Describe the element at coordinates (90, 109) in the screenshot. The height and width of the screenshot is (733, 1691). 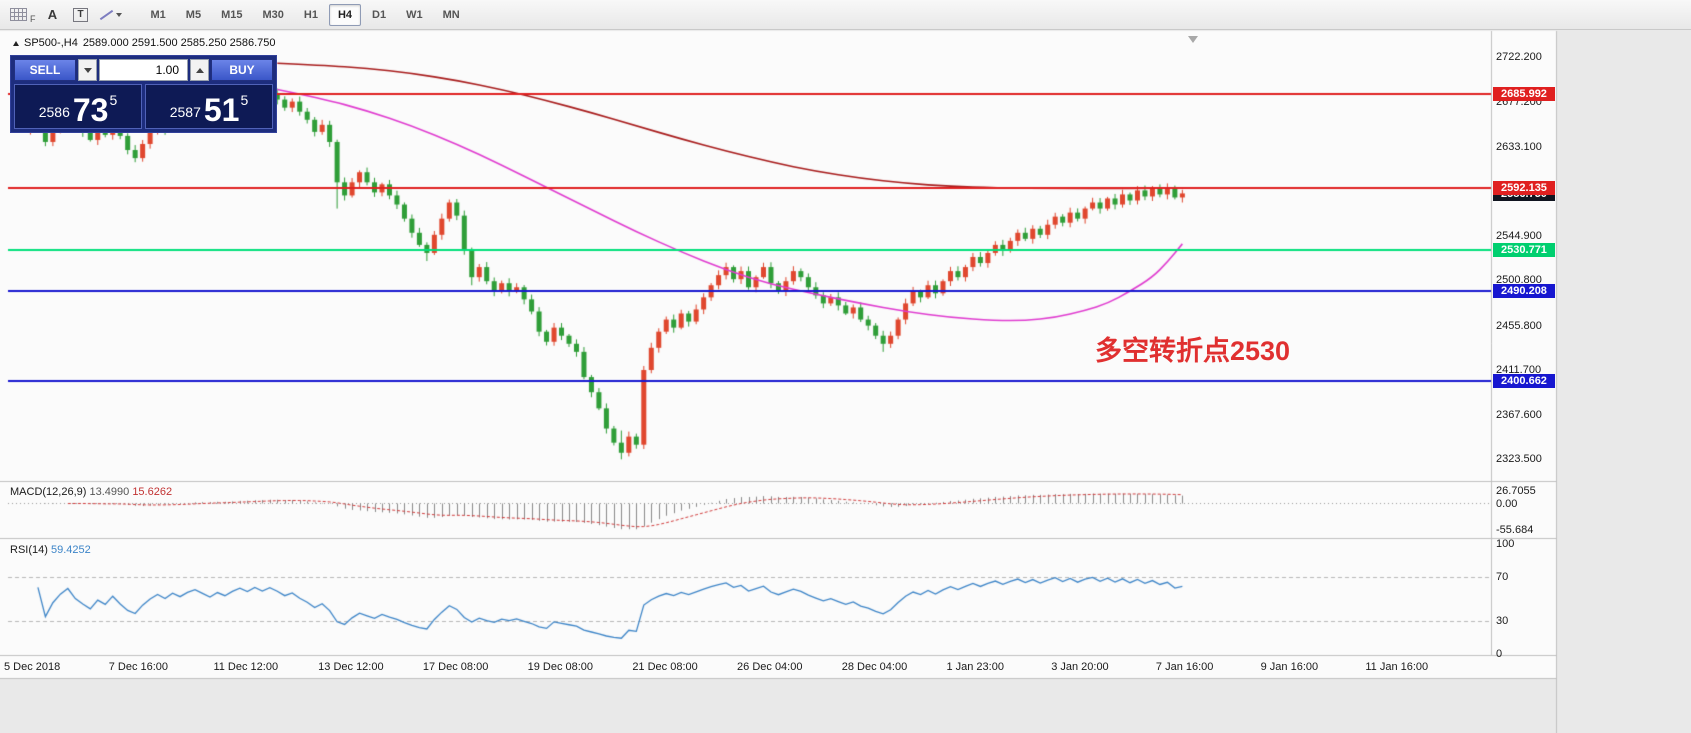
I see `bid-big-digits: 73` at that location.